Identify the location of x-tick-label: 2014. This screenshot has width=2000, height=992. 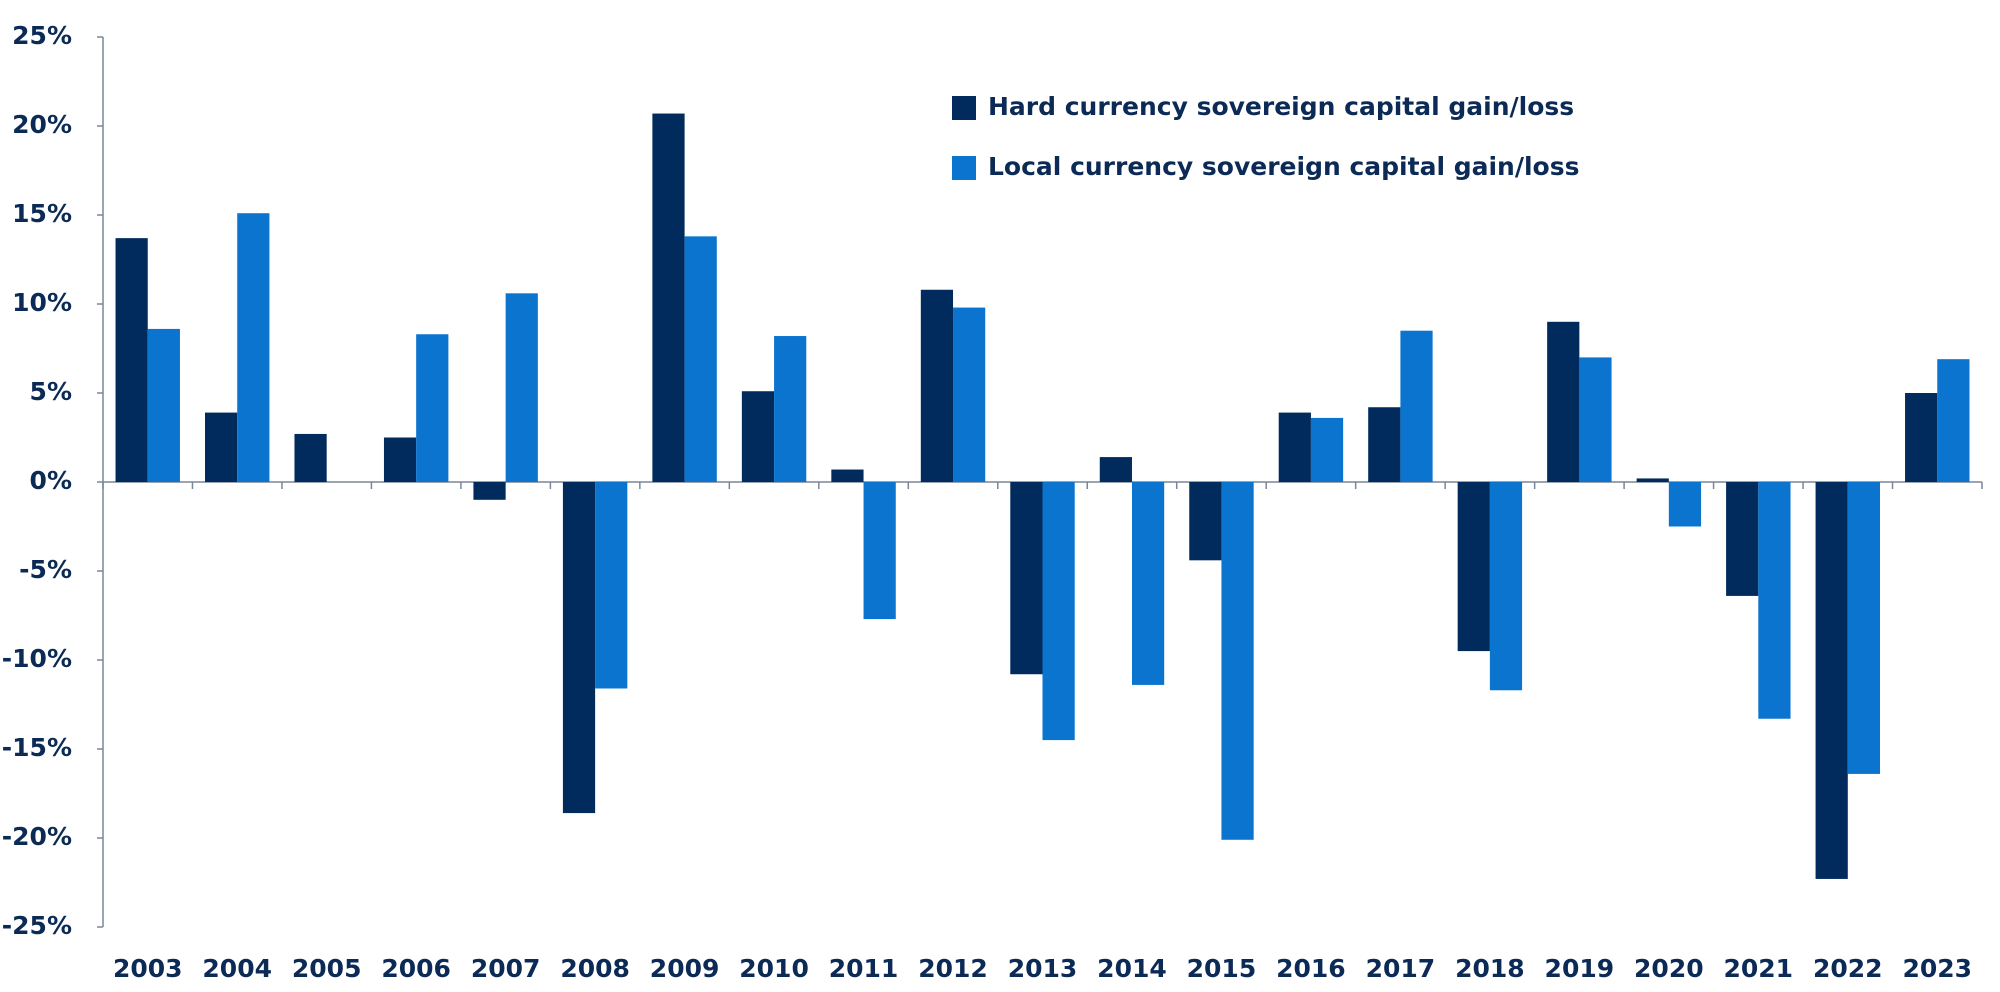
(1132, 968).